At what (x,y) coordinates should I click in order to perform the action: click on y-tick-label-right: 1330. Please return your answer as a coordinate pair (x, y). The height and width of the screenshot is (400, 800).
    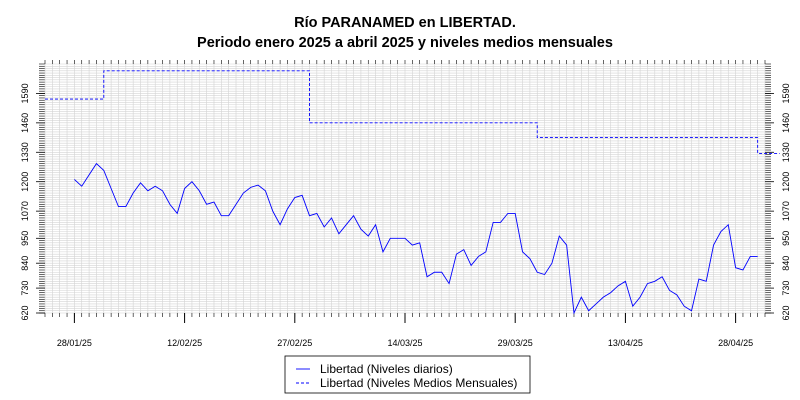
    Looking at the image, I should click on (786, 152).